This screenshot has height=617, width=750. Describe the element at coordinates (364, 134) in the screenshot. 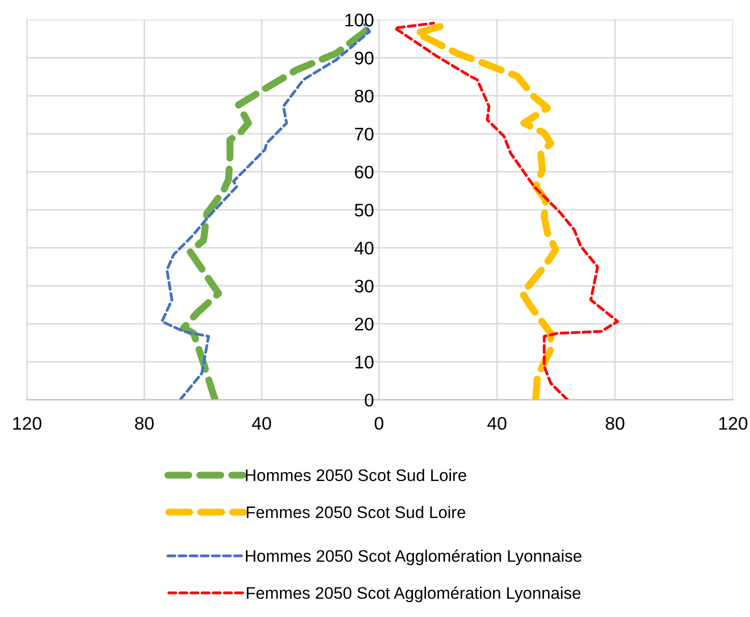

I see `y-tick-label: 70` at that location.